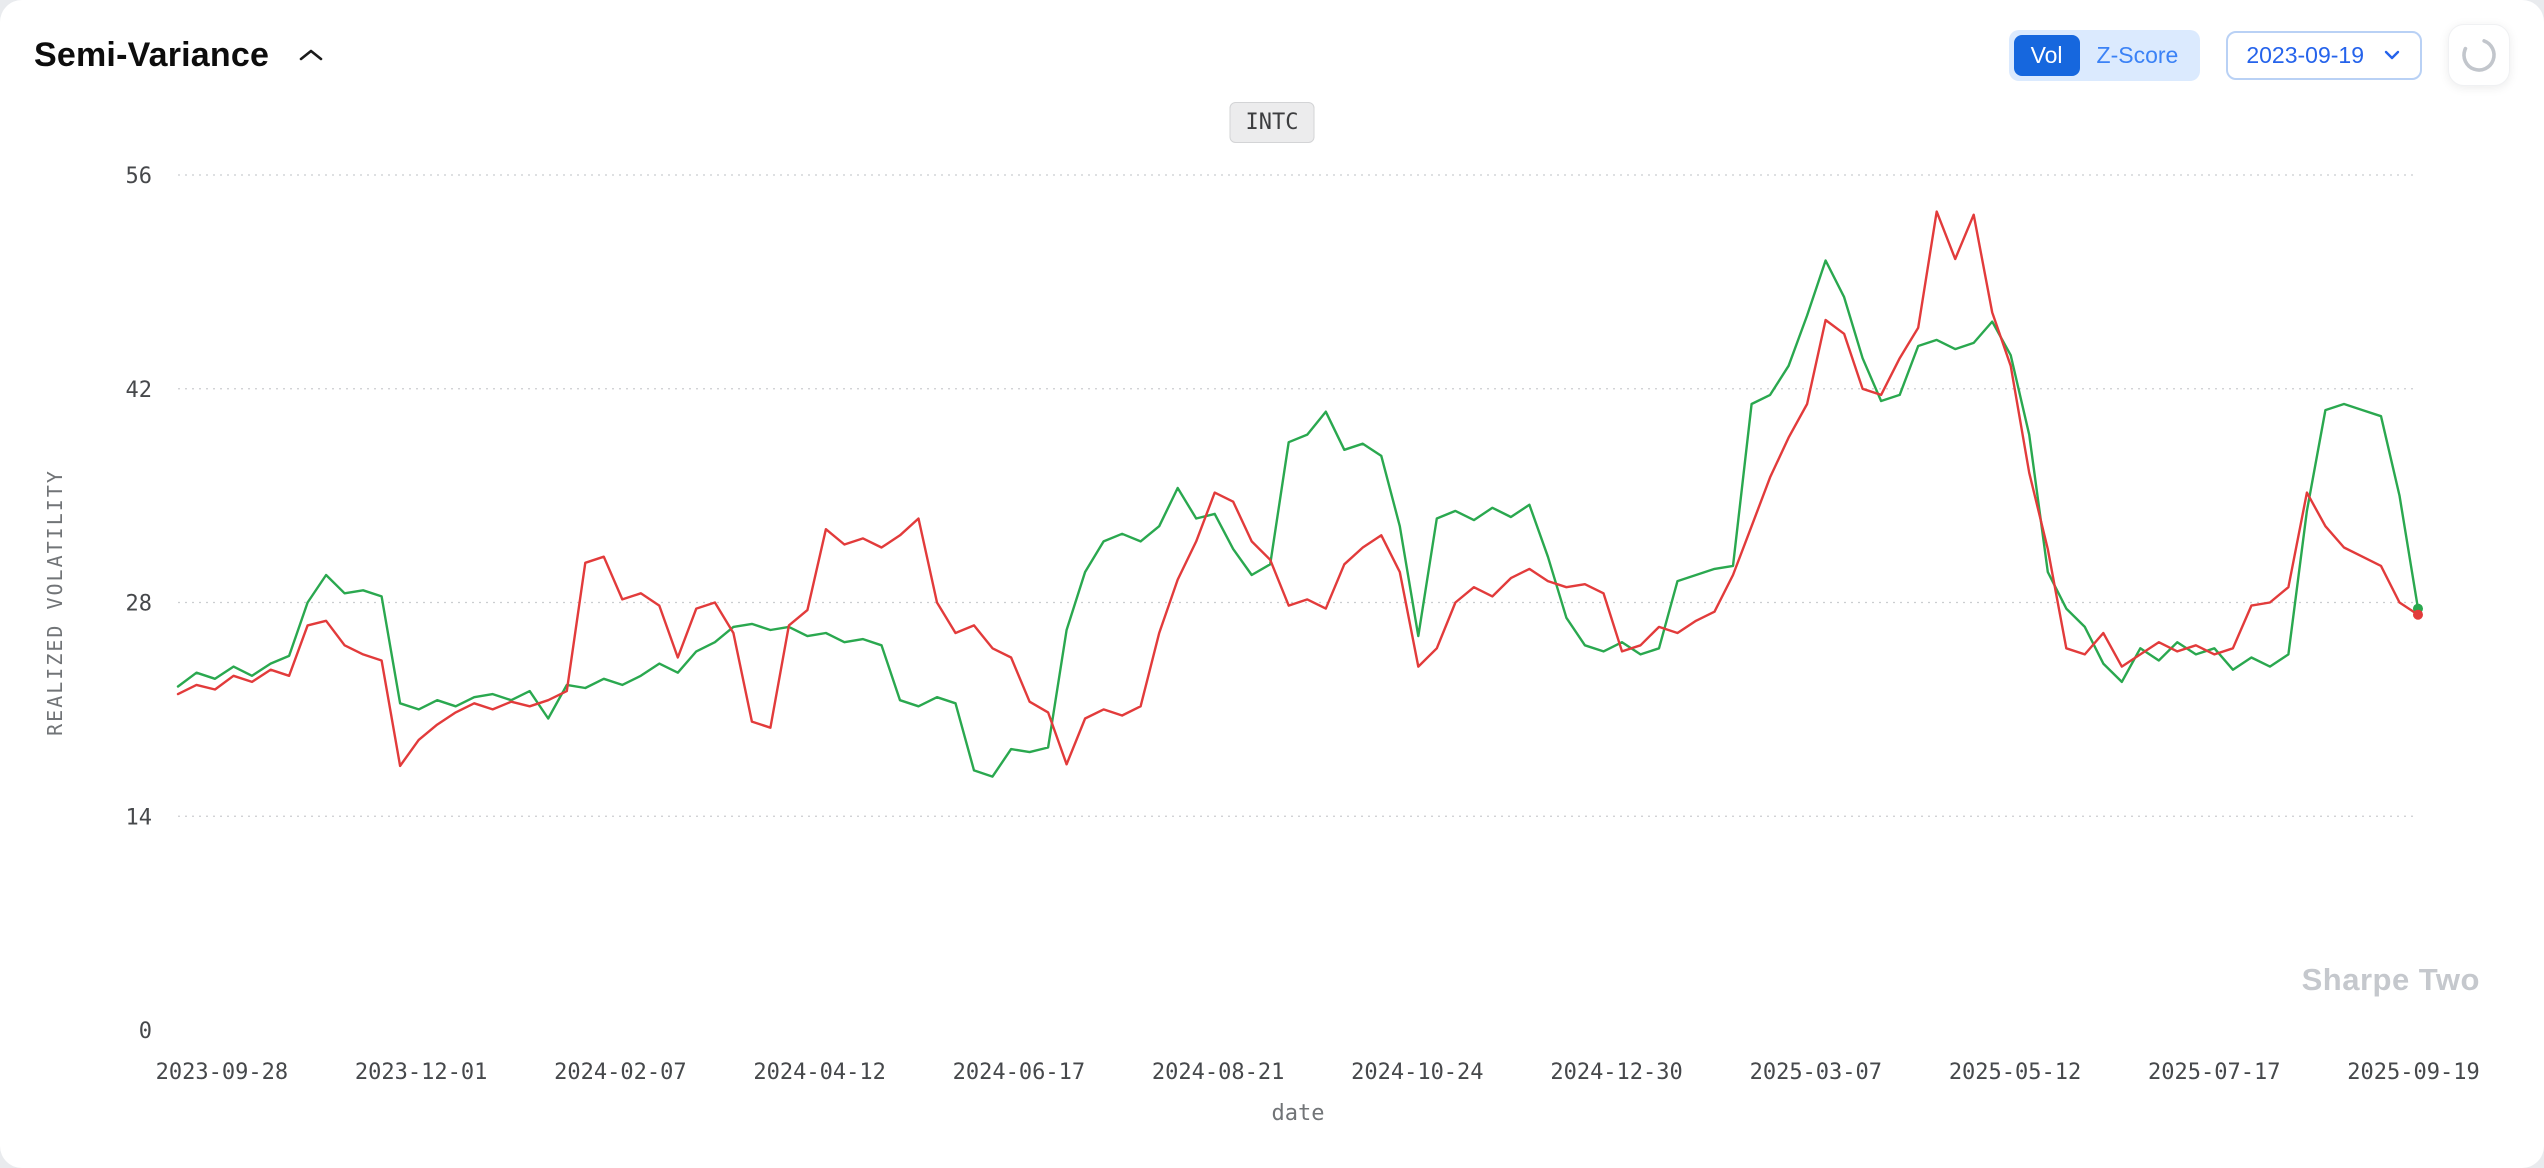 The height and width of the screenshot is (1168, 2544). What do you see at coordinates (421, 1072) in the screenshot?
I see `x-tick-label: 2023-12-01` at bounding box center [421, 1072].